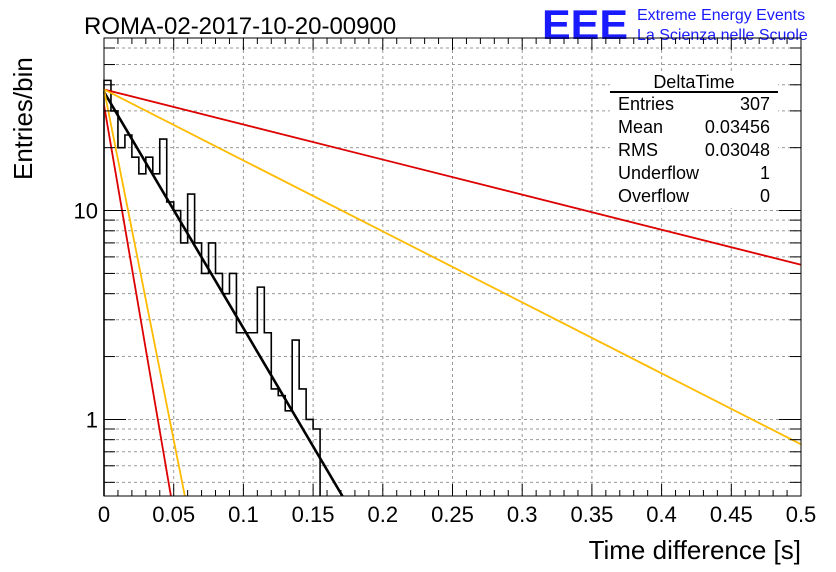  I want to click on logo-mark: EEE, so click(585, 24).